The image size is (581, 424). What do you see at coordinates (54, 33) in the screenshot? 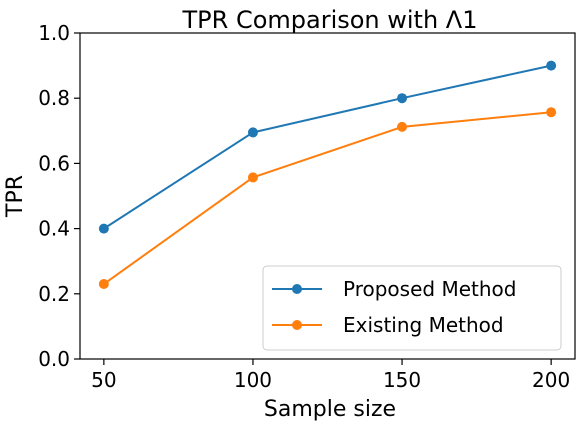
I see `y-tick-label: 1.0` at bounding box center [54, 33].